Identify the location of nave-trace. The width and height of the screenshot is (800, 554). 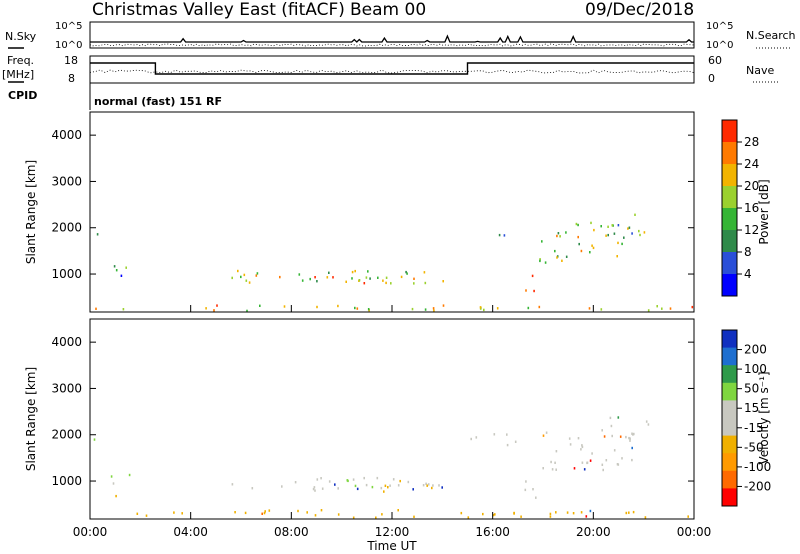
(392, 71).